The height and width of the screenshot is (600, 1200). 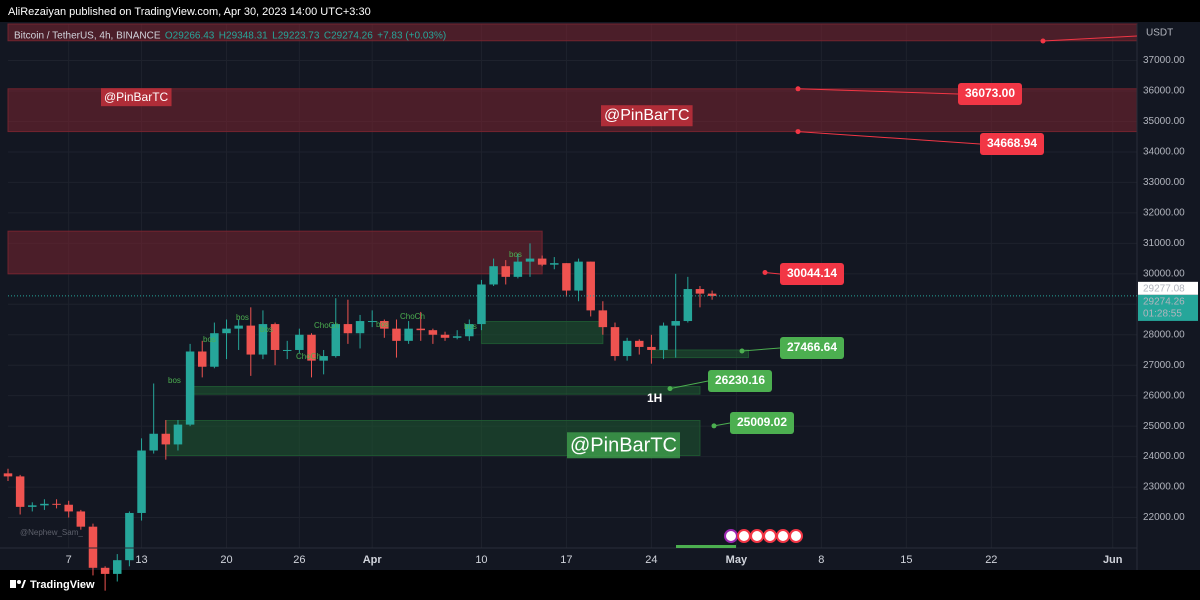 What do you see at coordinates (190, 36) in the screenshot?
I see `ohlc-value: O29266.43` at bounding box center [190, 36].